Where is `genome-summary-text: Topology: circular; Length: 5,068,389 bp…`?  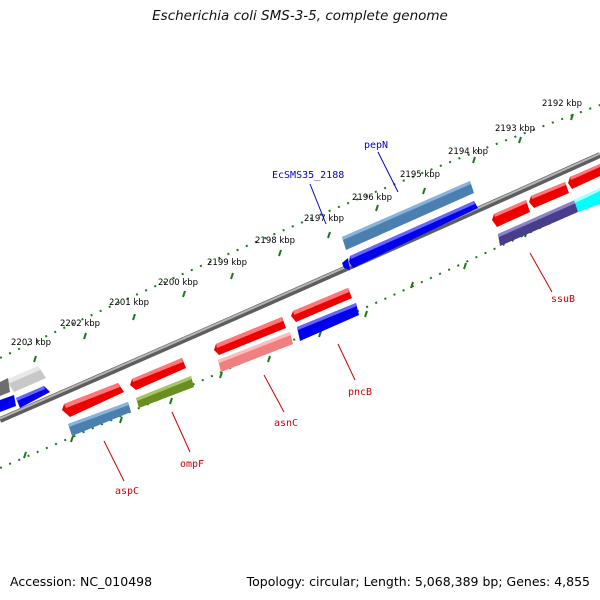 genome-summary-text: Topology: circular; Length: 5,068,389 bp… is located at coordinates (418, 581).